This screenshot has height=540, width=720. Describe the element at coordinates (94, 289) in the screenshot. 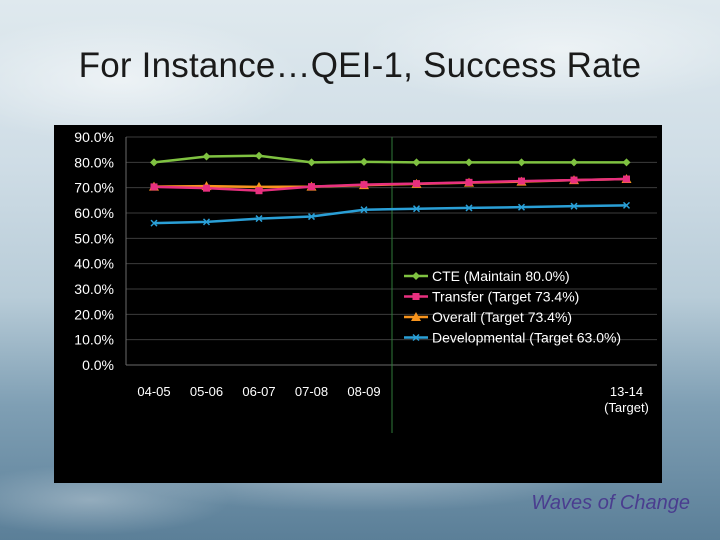

I see `y-tick-label: 30.0%` at that location.